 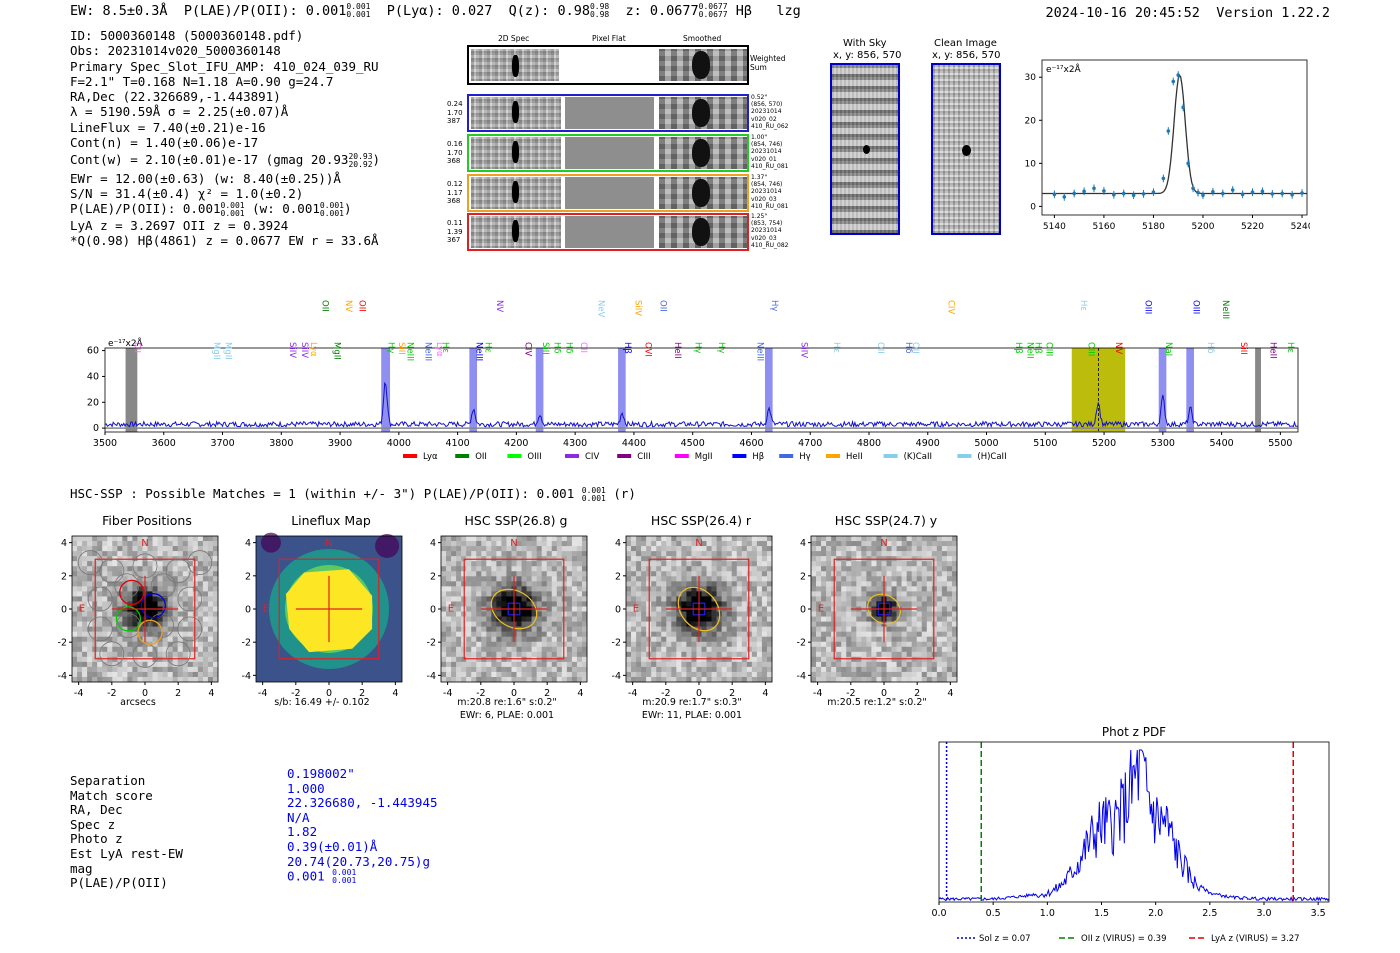 I want to click on spectrum-line-label: NeIII, so click(x=427, y=351).